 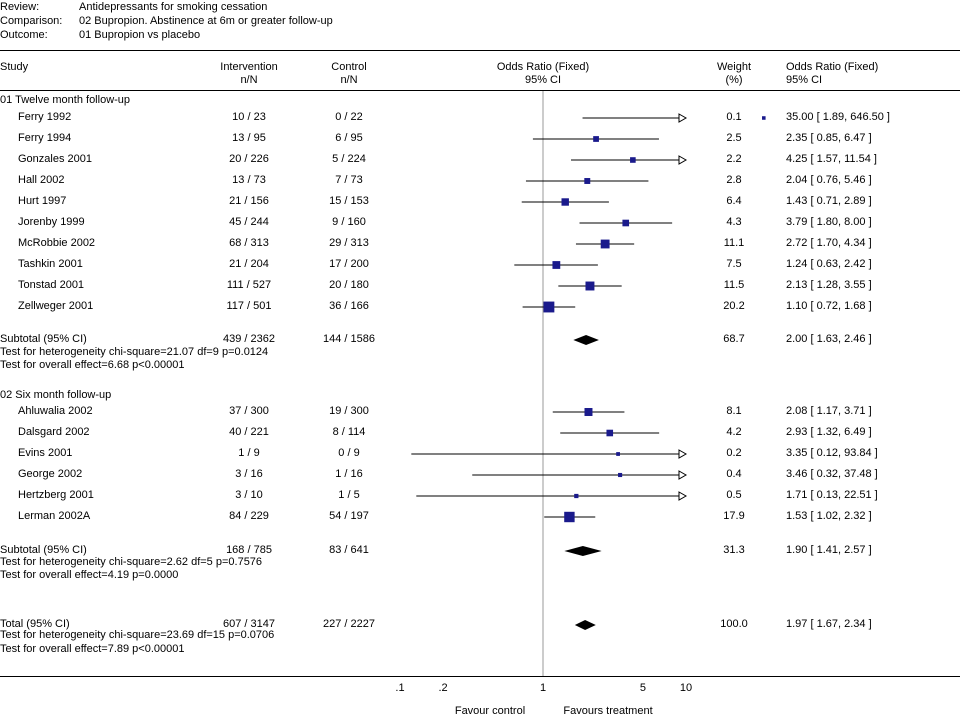 What do you see at coordinates (349, 453) in the screenshot?
I see `study-control: 0 / 9` at bounding box center [349, 453].